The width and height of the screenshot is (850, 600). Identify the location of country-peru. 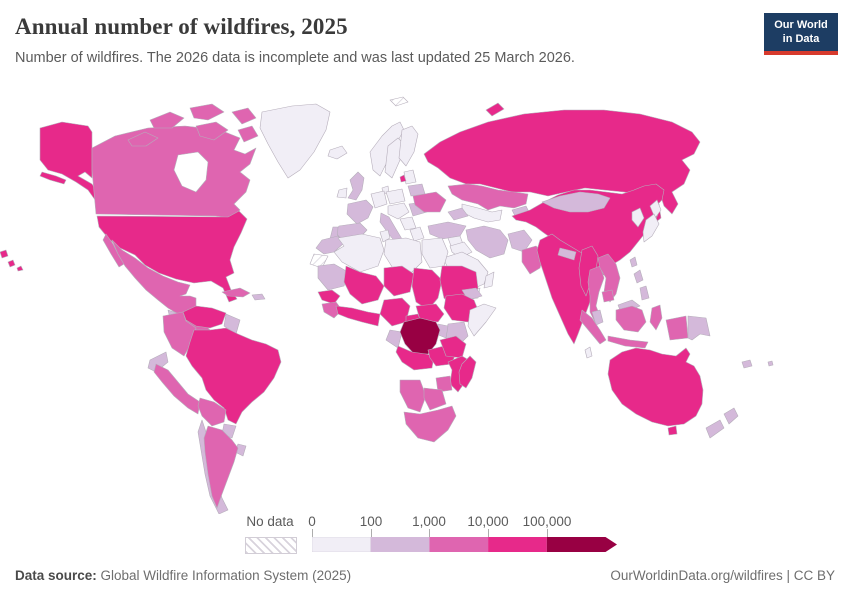
(177, 389).